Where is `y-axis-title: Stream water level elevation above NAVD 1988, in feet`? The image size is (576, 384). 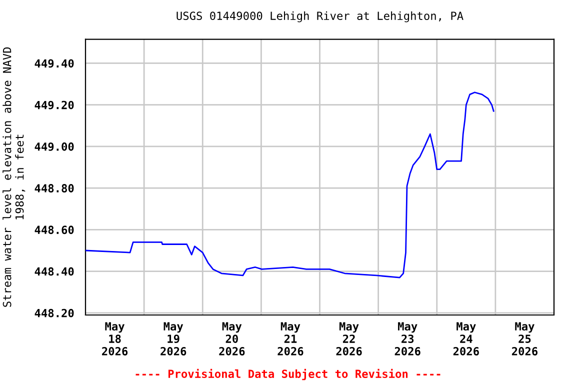 y-axis-title: Stream water level elevation above NAVD 1988, in feet is located at coordinates (14, 177).